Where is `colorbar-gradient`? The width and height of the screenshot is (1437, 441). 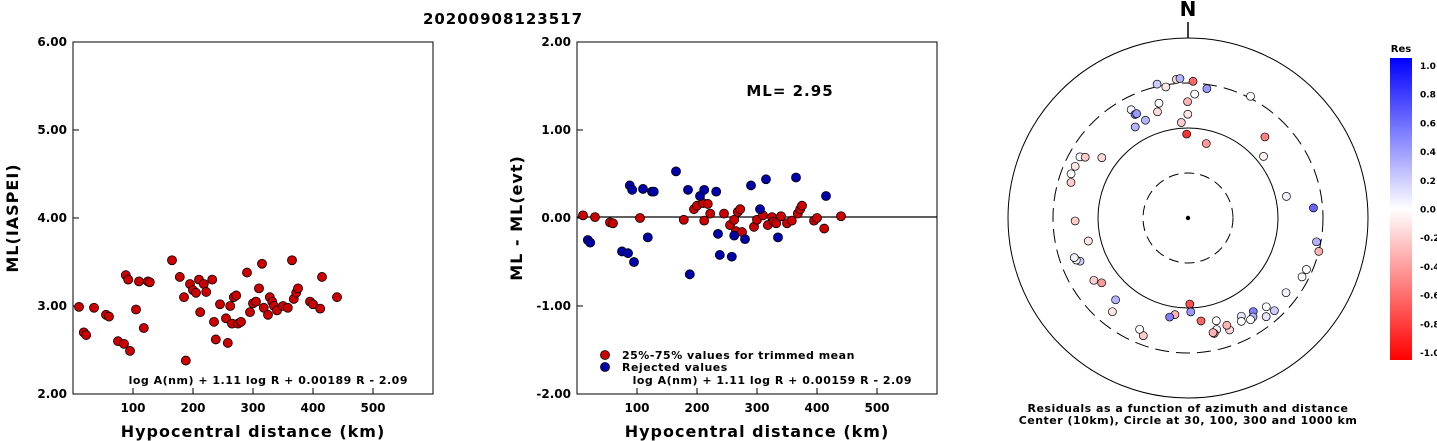 colorbar-gradient is located at coordinates (1401, 209).